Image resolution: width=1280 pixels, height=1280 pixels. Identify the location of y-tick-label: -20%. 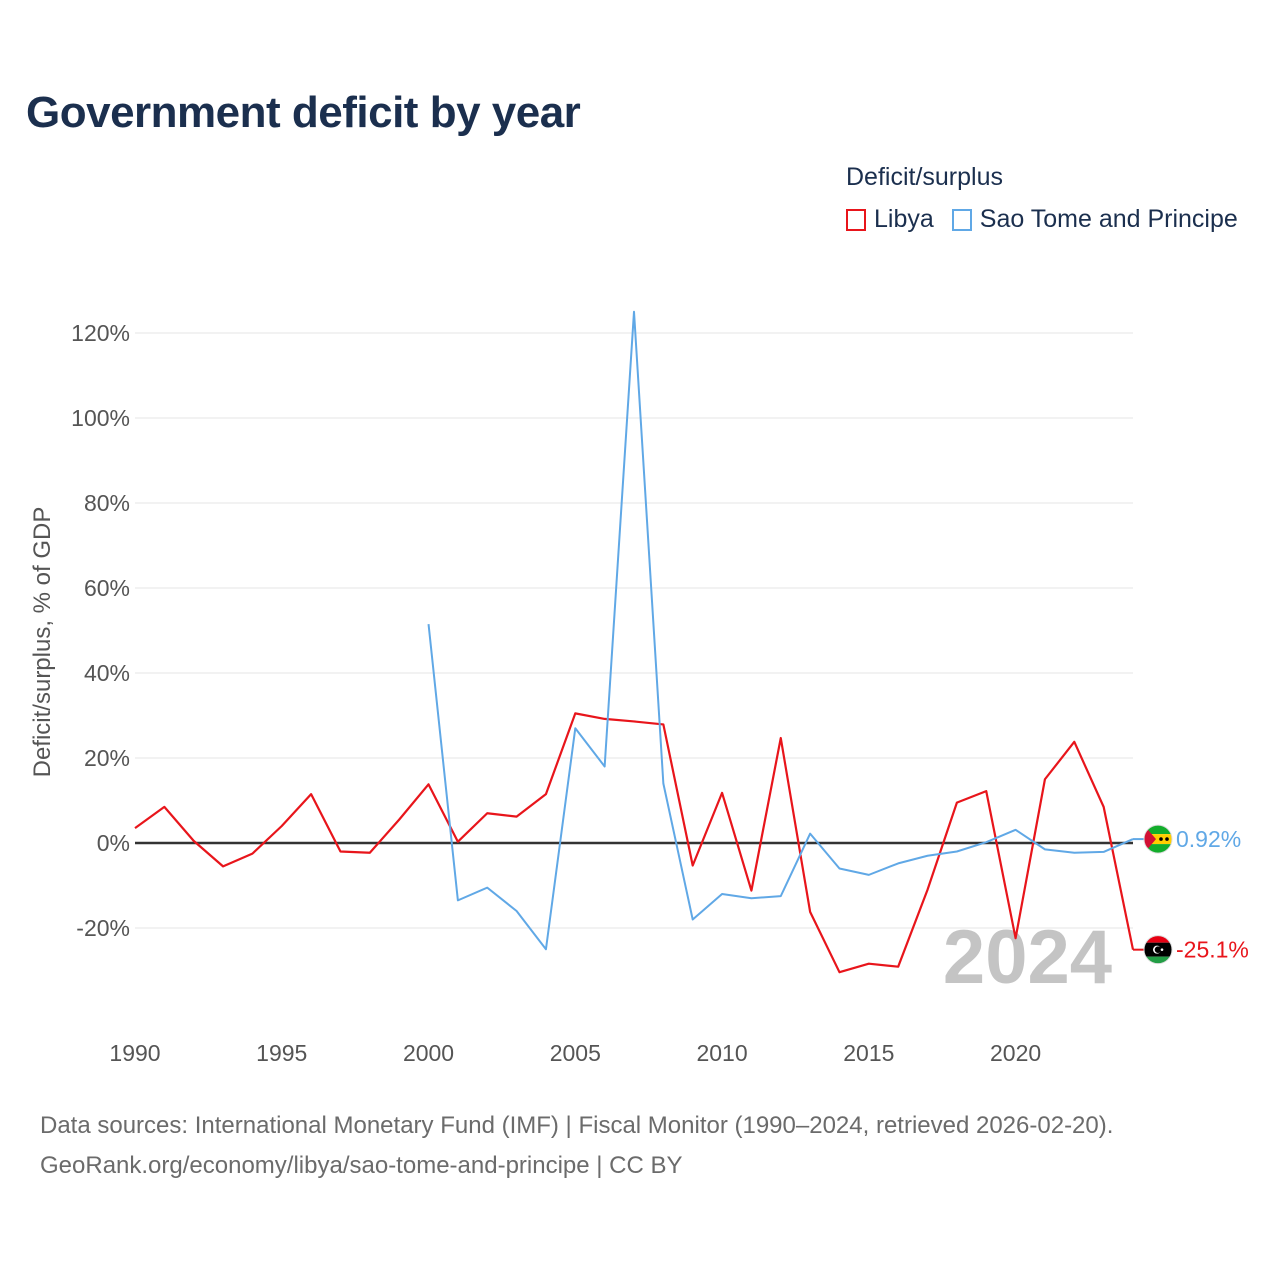
(103, 928).